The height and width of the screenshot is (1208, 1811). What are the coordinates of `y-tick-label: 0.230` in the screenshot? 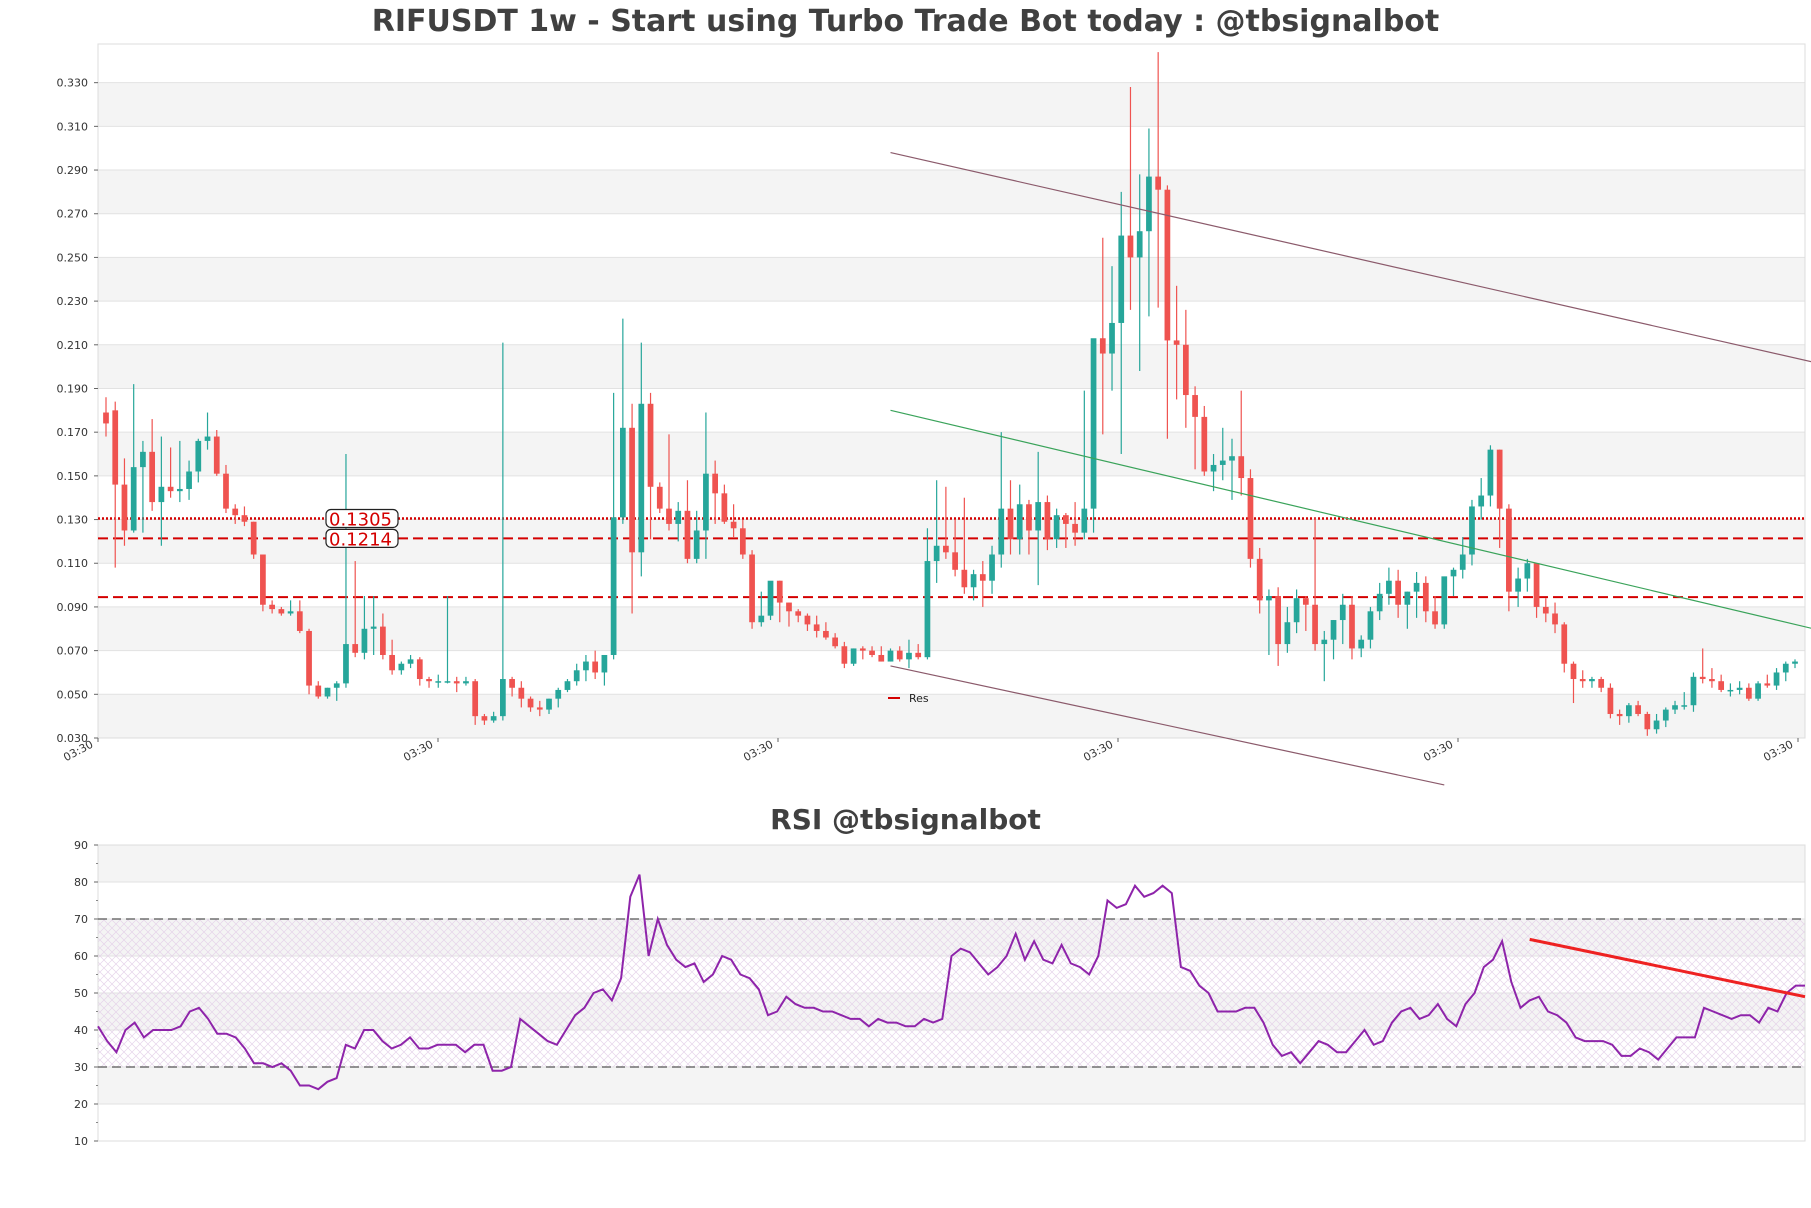 It's located at (73, 301).